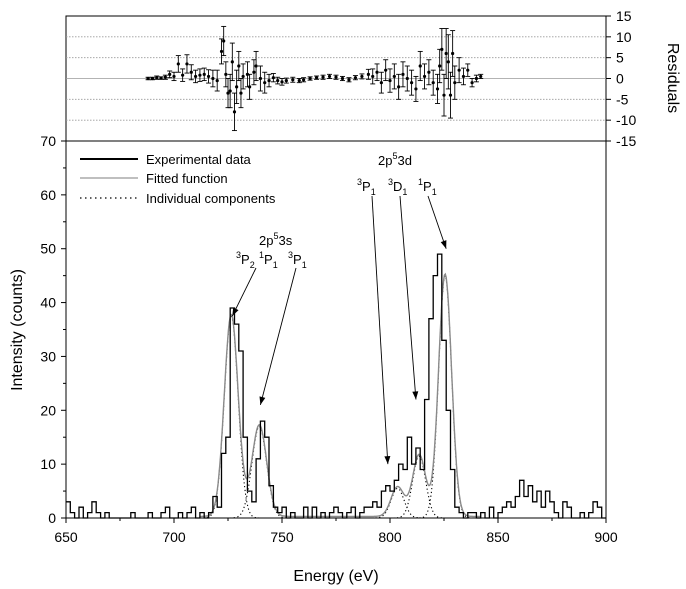 The height and width of the screenshot is (589, 686). Describe the element at coordinates (48, 356) in the screenshot. I see `y-tick-label: 30` at that location.